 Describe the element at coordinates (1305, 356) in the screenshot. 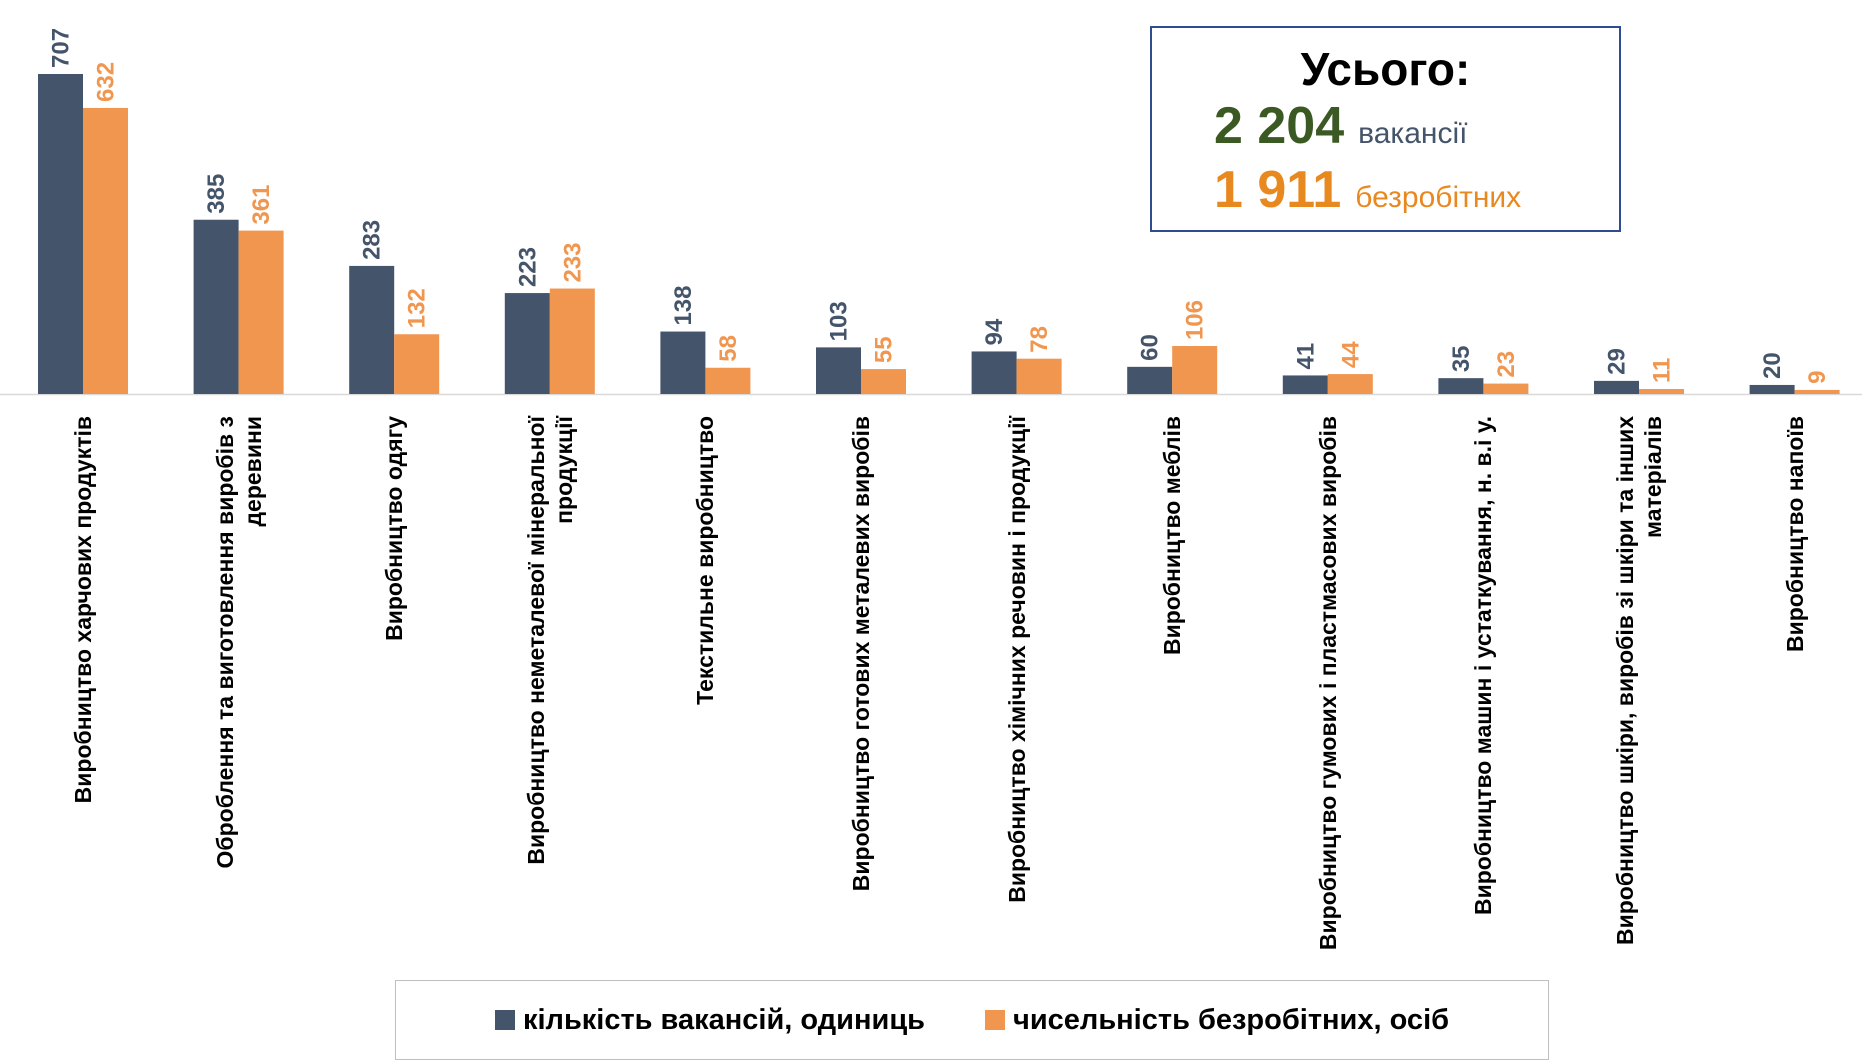

I see `value-label: 41` at that location.